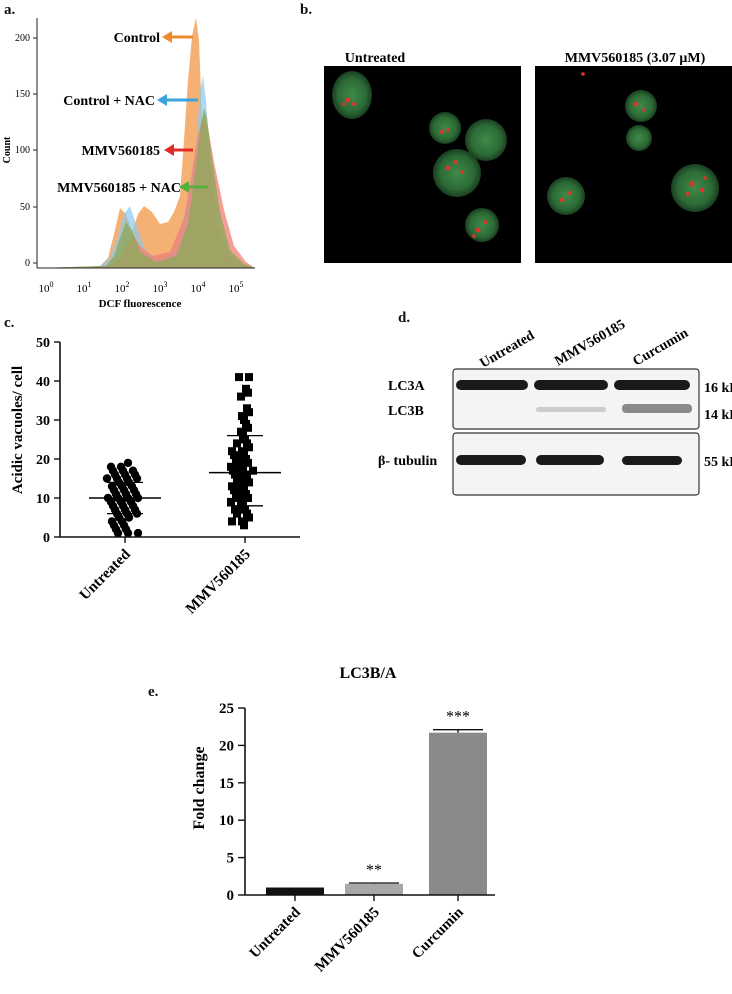 This screenshot has width=732, height=994. What do you see at coordinates (661, 348) in the screenshot?
I see `lane-label-curcumin: Curcumin` at bounding box center [661, 348].